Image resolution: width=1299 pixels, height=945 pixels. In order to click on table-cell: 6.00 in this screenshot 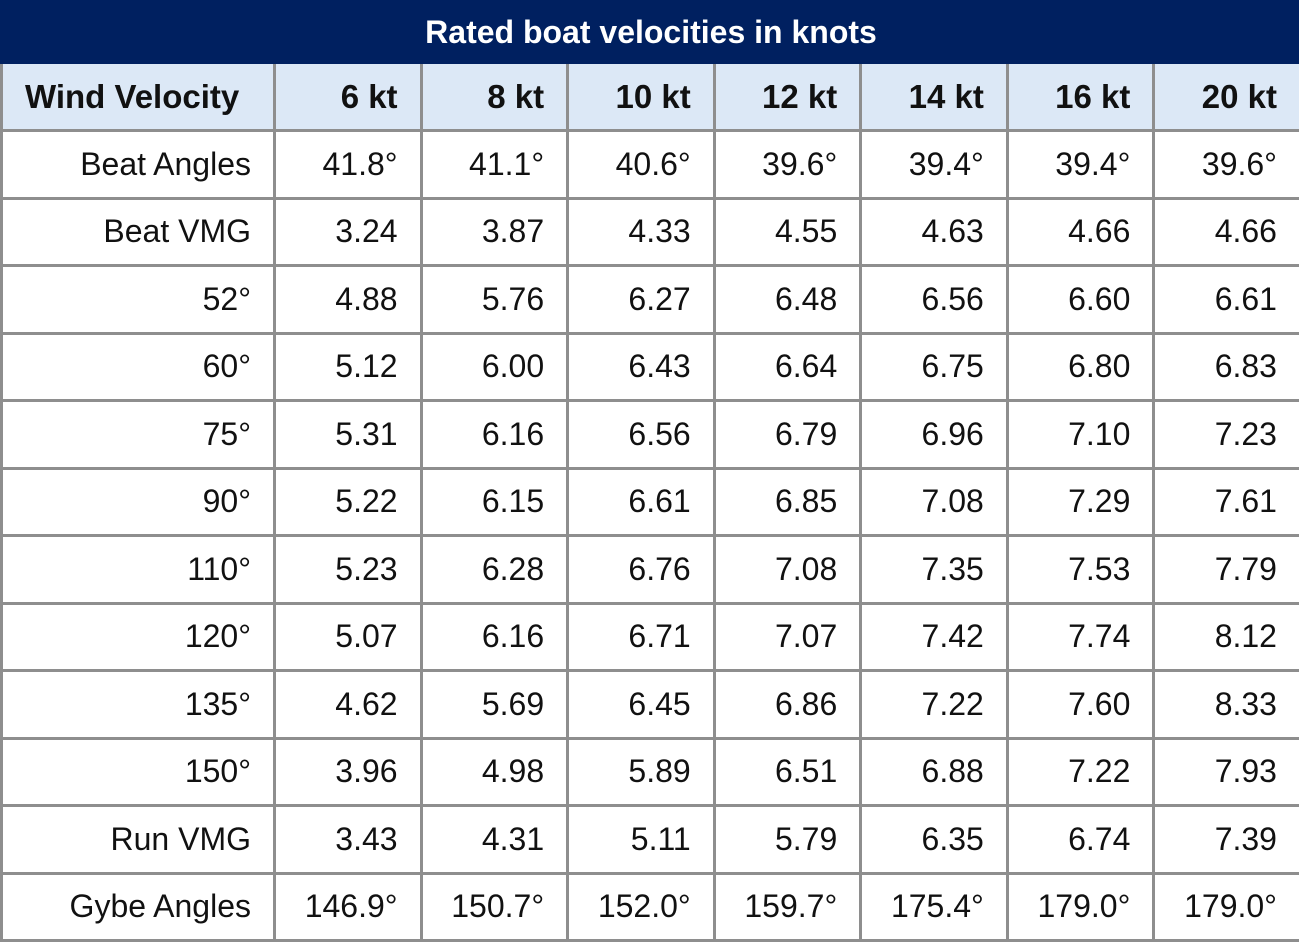, I will do `click(494, 366)`.